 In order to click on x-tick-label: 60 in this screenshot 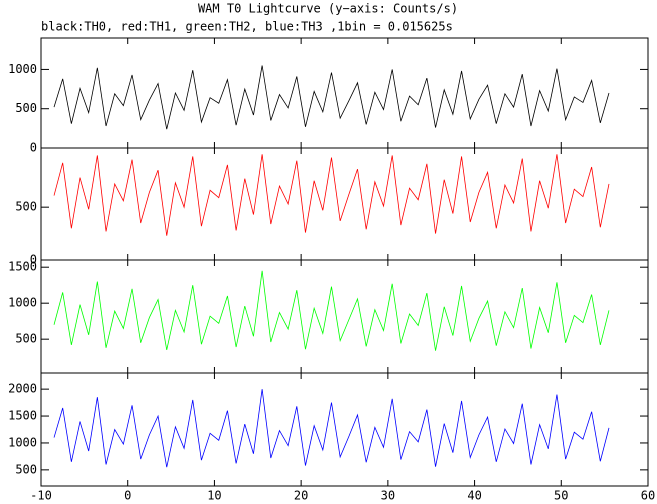, I will do `click(648, 496)`.